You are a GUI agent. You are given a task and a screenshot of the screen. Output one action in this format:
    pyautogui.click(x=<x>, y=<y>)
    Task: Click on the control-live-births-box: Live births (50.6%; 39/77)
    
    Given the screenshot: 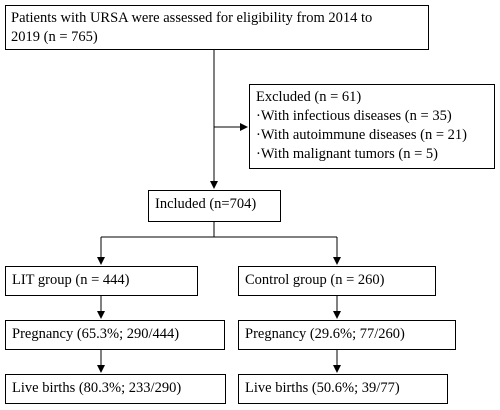 What is the action you would take?
    pyautogui.click(x=343, y=389)
    